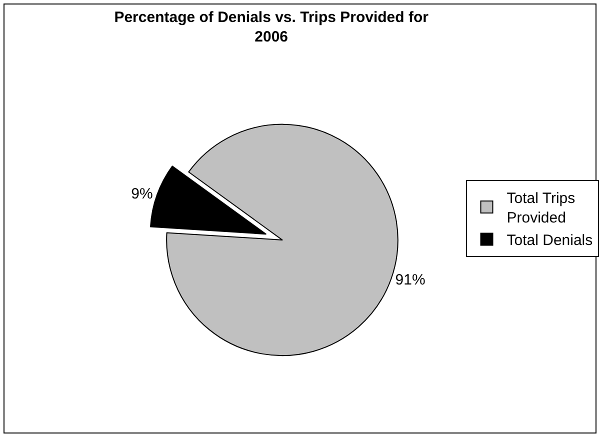 This screenshot has width=603, height=437. What do you see at coordinates (549, 241) in the screenshot?
I see `legend-label: Total Denials` at bounding box center [549, 241].